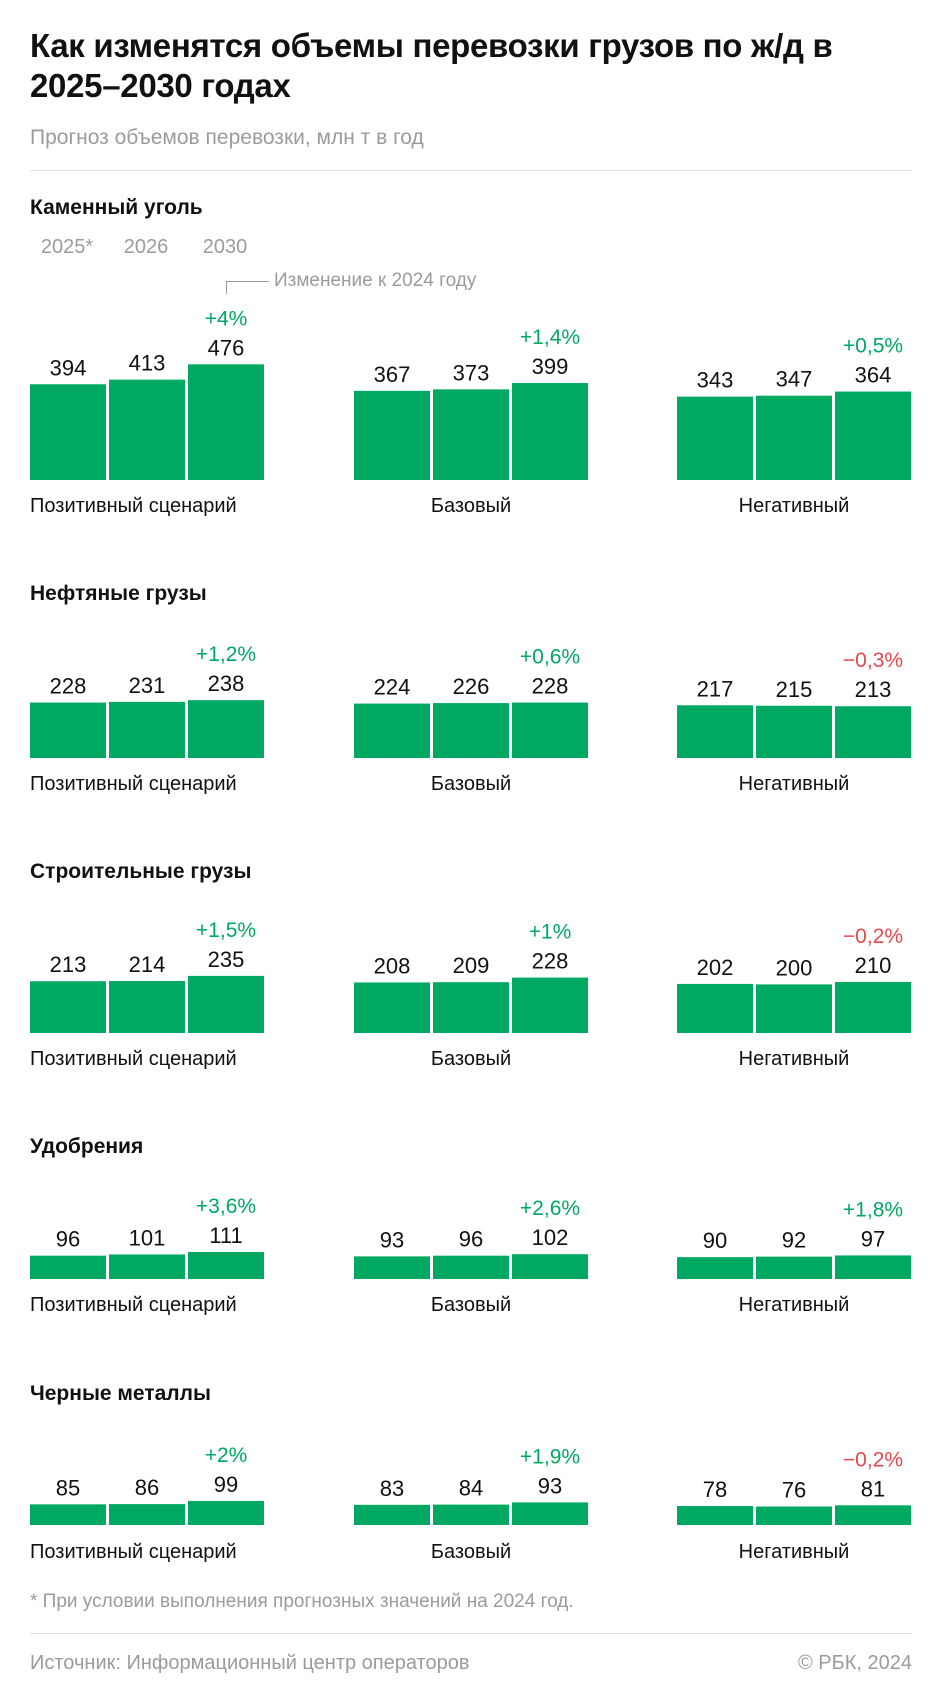 This screenshot has height=1705, width=945. What do you see at coordinates (471, 1239) in the screenshot?
I see `value-label-fertilizers-base-1: 96` at bounding box center [471, 1239].